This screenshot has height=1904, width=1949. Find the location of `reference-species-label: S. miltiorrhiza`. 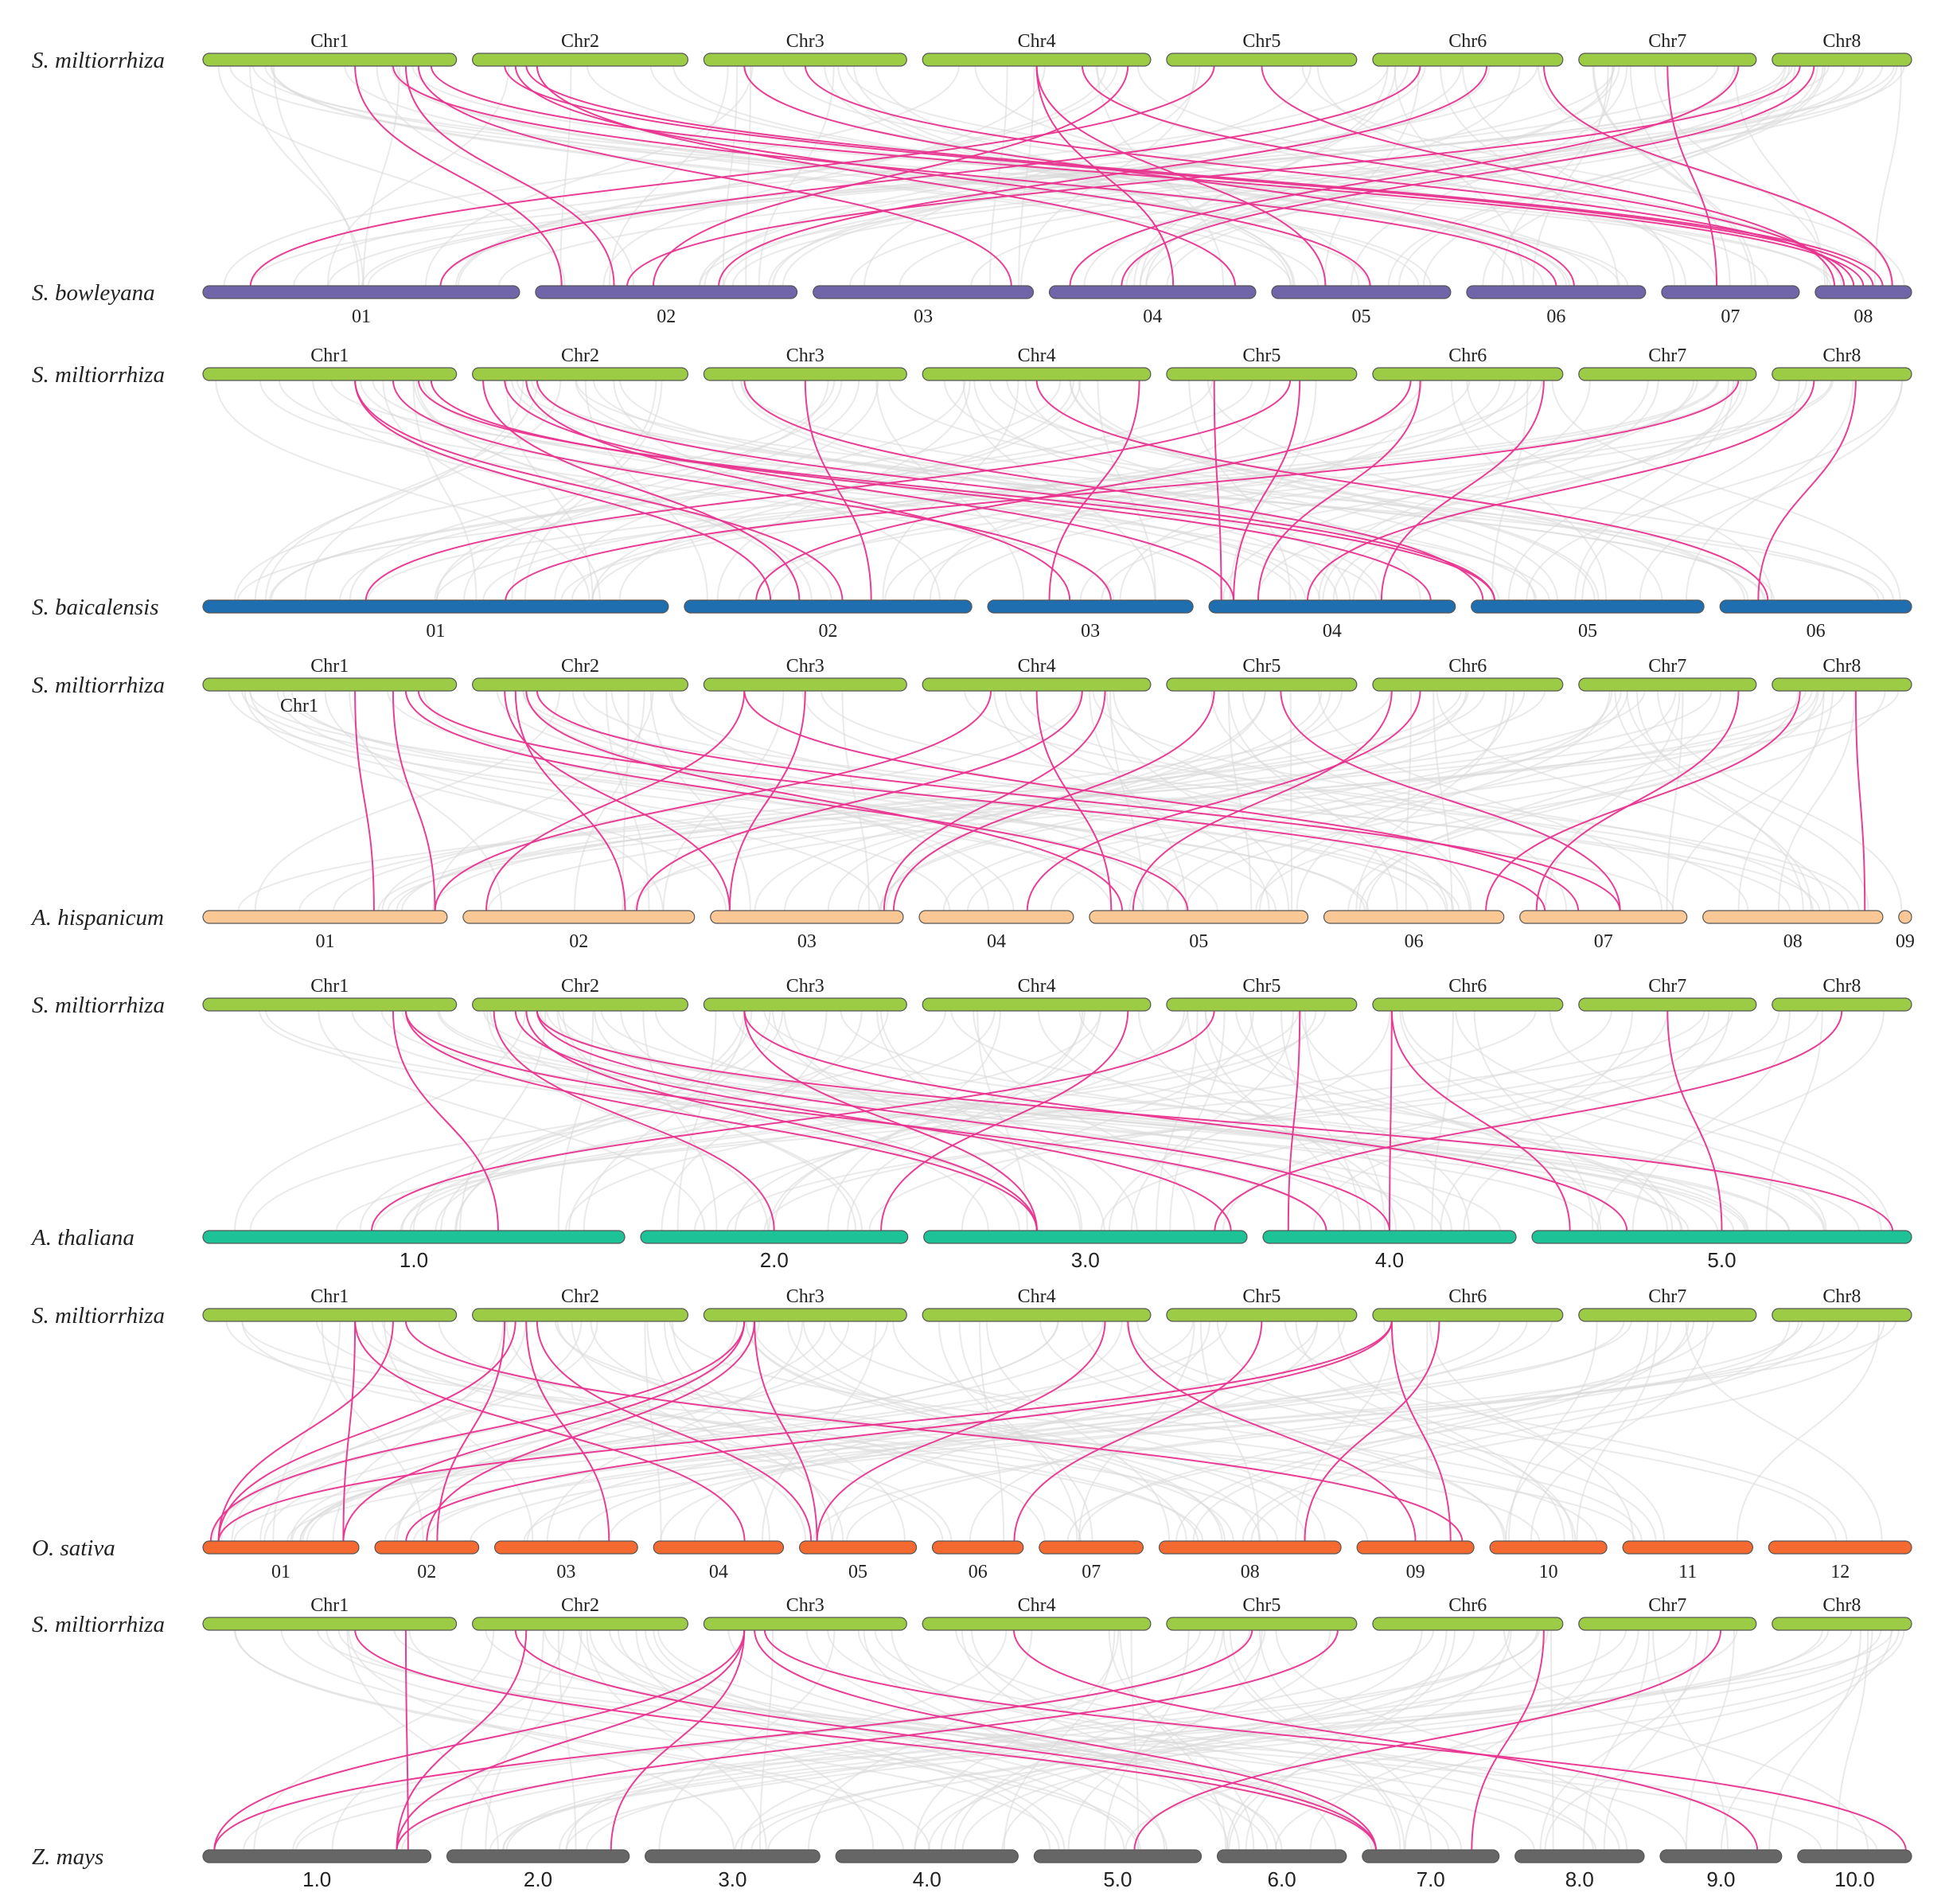

reference-species-label: S. miltiorrhiza is located at coordinates (98, 685).